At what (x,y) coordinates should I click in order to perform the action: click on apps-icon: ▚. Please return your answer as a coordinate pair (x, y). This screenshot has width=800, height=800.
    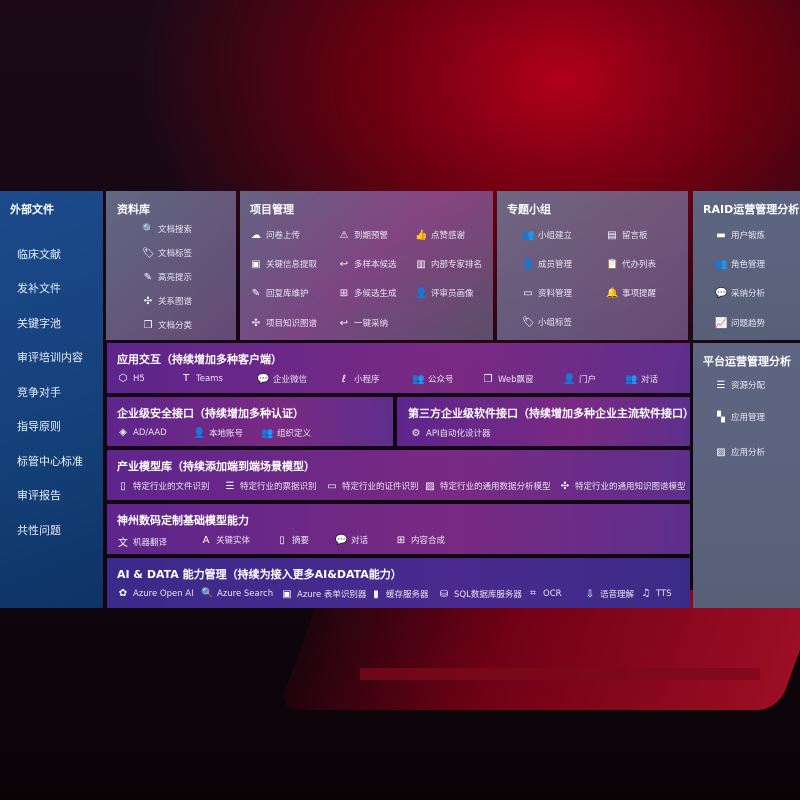
    Looking at the image, I should click on (721, 417).